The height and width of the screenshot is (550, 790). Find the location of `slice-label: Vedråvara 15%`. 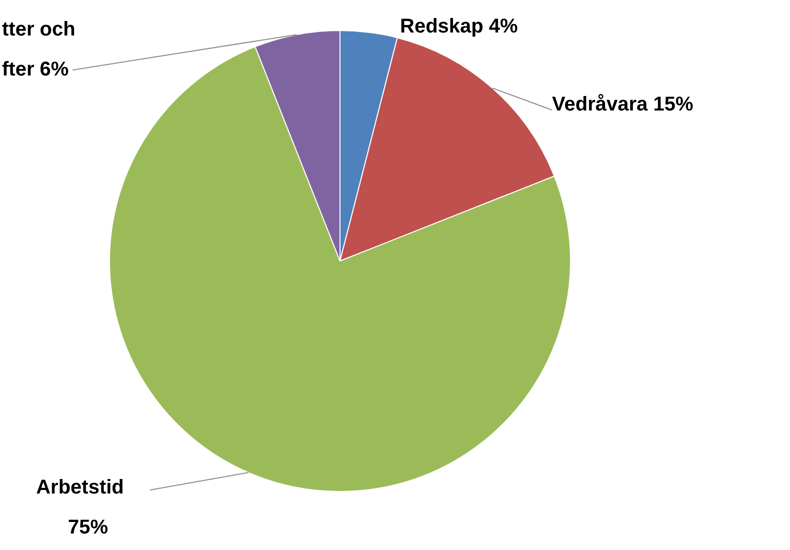

slice-label: Vedråvara 15% is located at coordinates (623, 105).